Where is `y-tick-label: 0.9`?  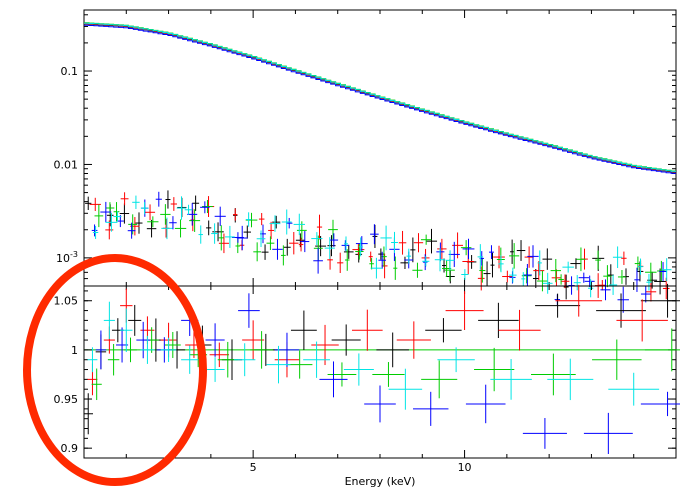 y-tick-label: 0.9 is located at coordinates (70, 448).